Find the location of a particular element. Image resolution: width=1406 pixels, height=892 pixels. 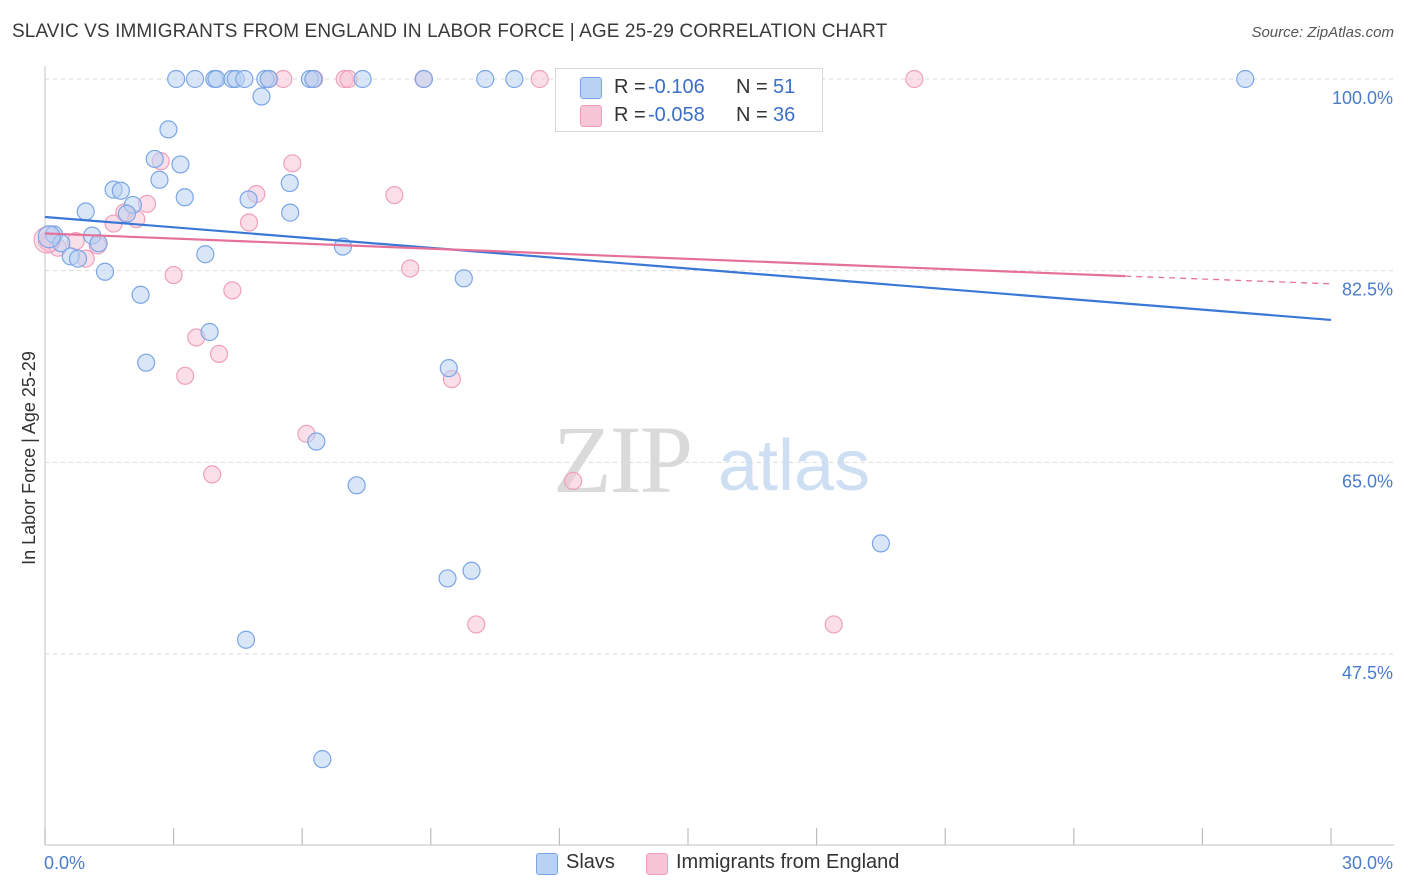

legend-row-england: R = -0.058 N = 36 is located at coordinates (689, 116).